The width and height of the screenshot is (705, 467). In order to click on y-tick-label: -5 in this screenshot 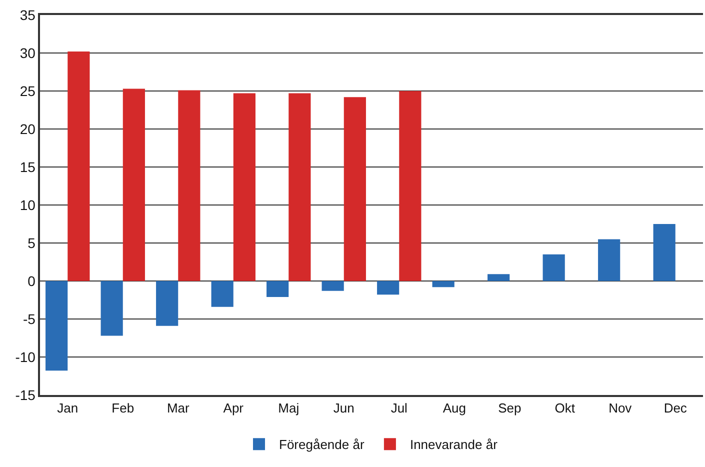, I will do `click(29, 318)`.